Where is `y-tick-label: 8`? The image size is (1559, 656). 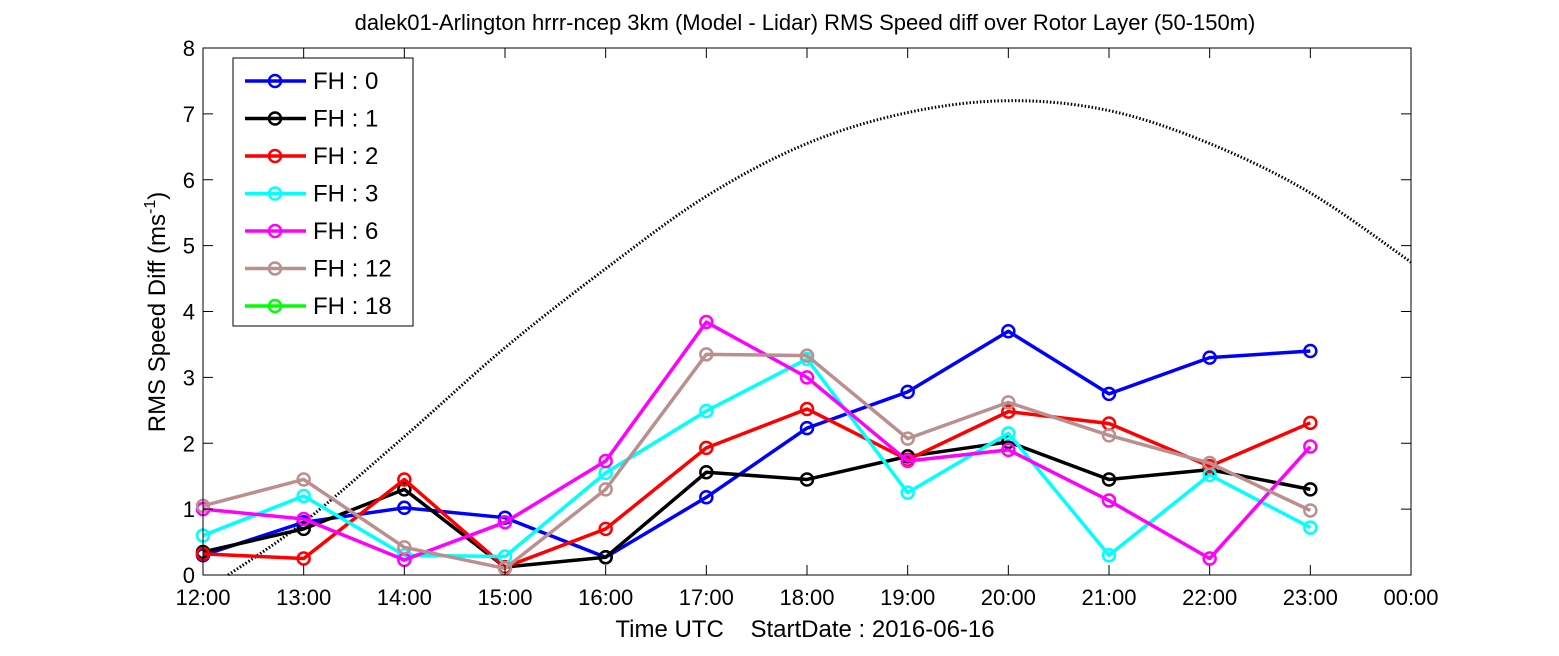
y-tick-label: 8 is located at coordinates (189, 48).